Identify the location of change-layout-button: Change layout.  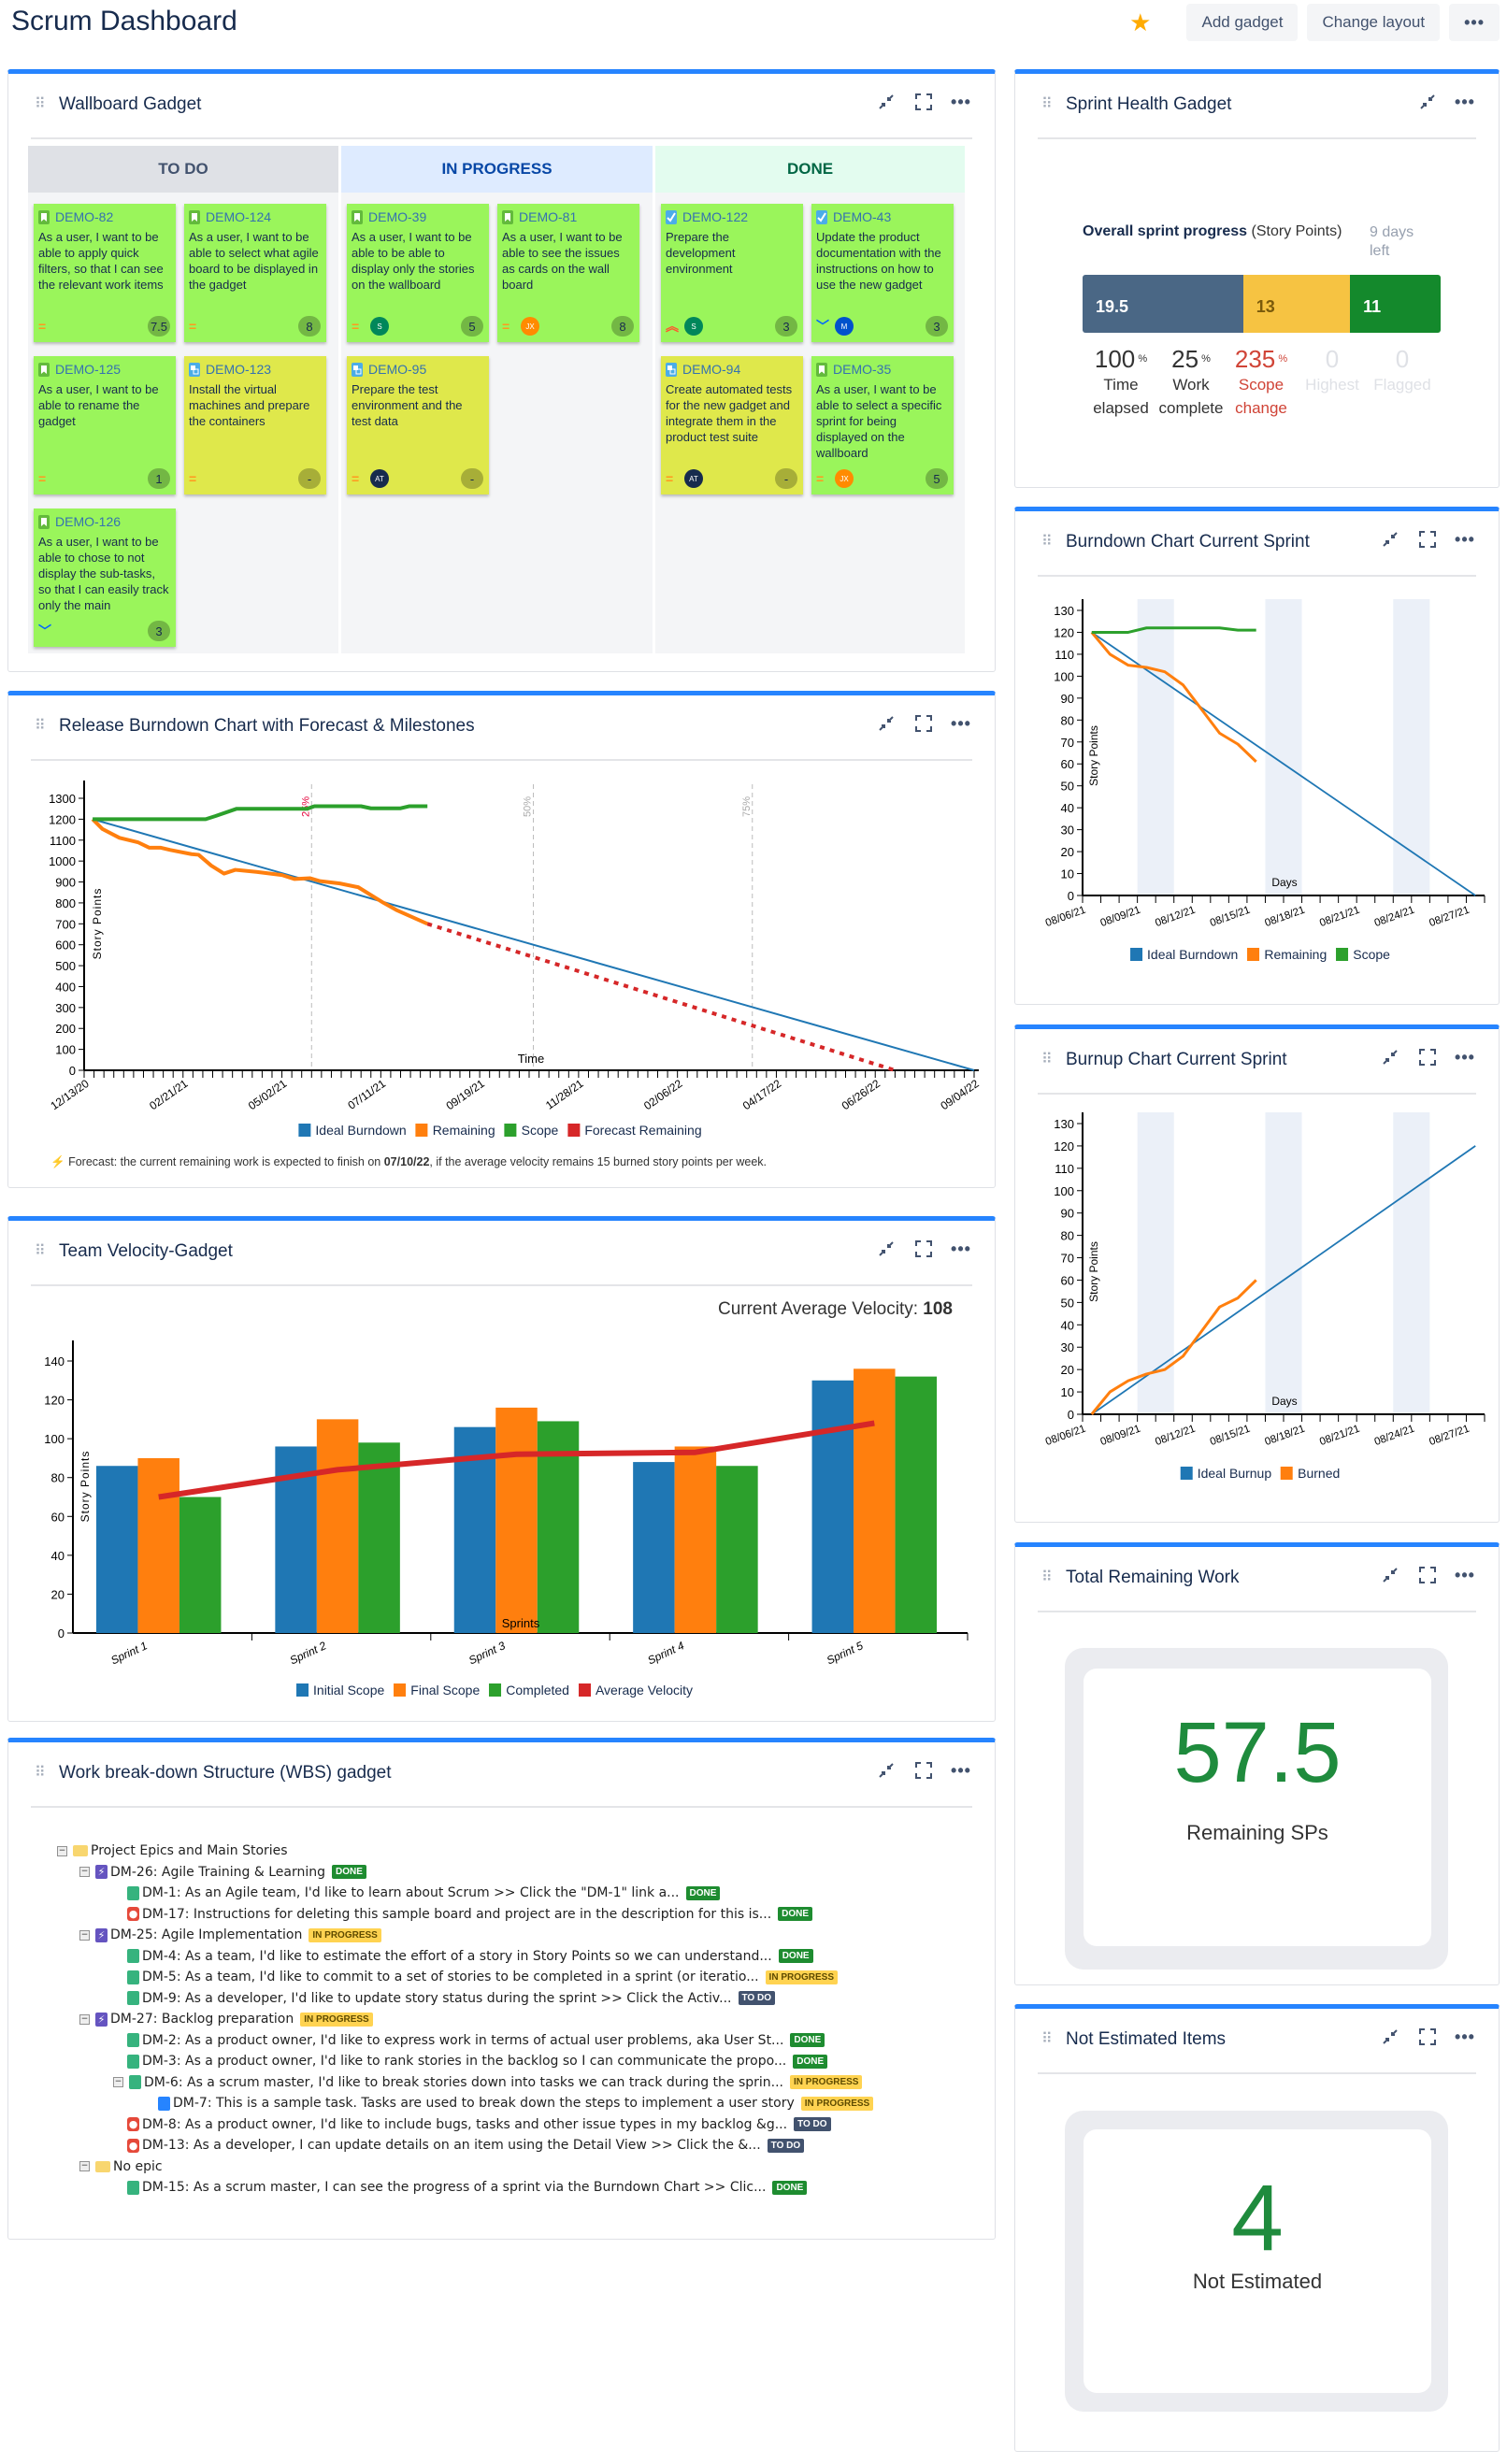
(1374, 22).